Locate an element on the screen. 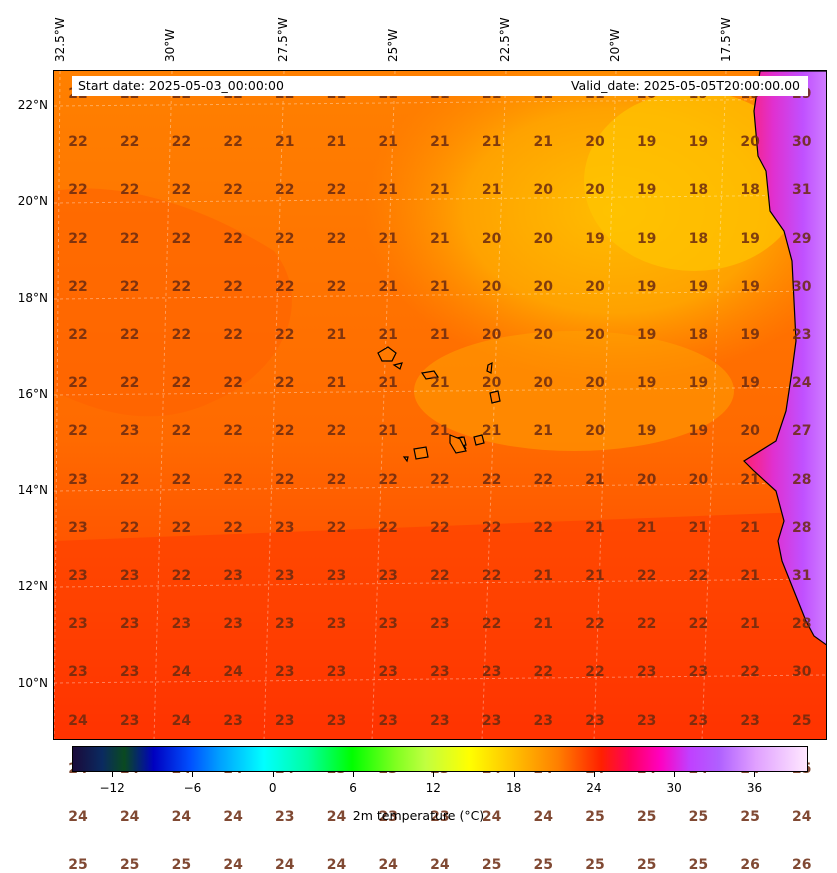 Image resolution: width=837 pixels, height=873 pixels. colorbar-tick-label: 36 is located at coordinates (754, 788).